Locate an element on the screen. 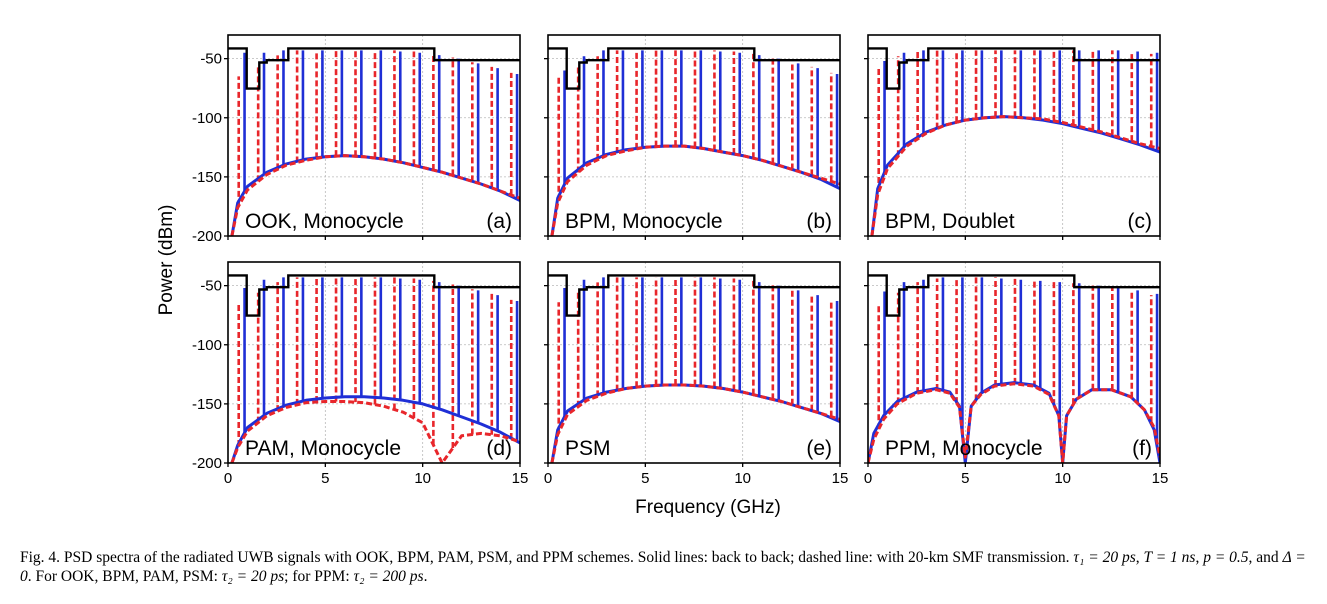 The image size is (1327, 604). panel-letter: (c) is located at coordinates (1140, 221).